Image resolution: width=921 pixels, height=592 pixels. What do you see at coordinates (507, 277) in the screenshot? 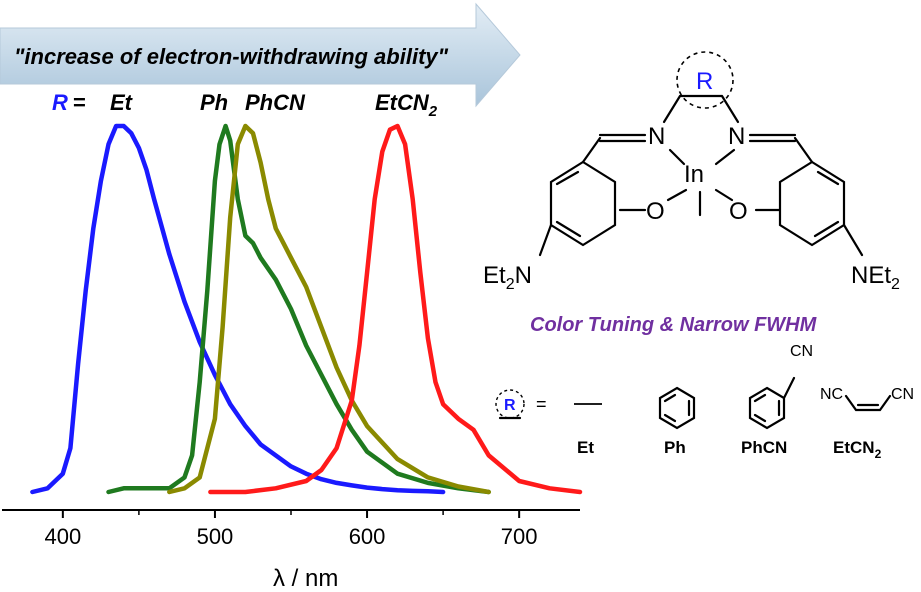
I see `left-amine-label: Et2N` at bounding box center [507, 277].